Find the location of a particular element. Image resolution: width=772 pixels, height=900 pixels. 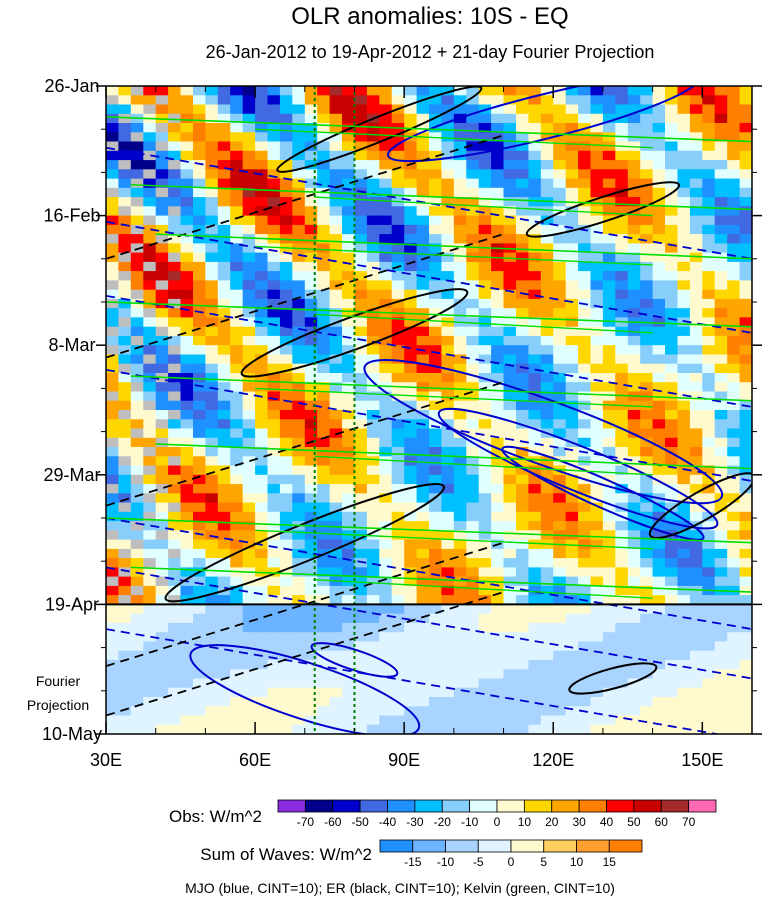

kelvin-contour is located at coordinates (454, 539).